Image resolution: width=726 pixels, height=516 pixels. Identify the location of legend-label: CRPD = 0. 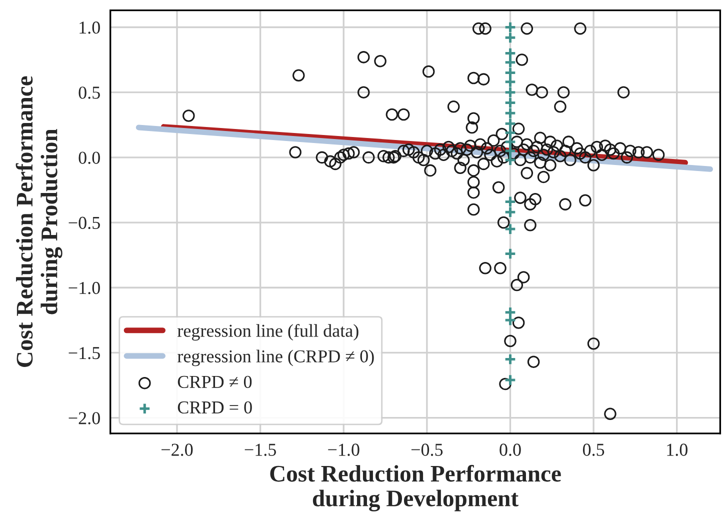
(215, 407).